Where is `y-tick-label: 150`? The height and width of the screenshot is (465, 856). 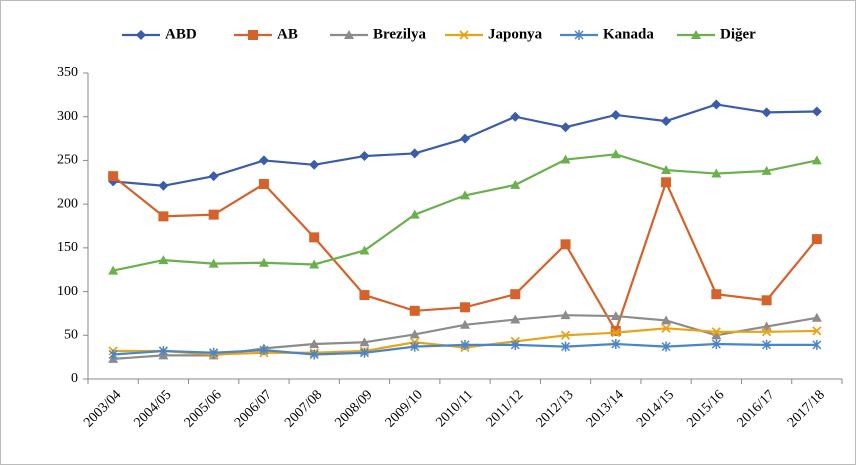
y-tick-label: 150 is located at coordinates (67, 247).